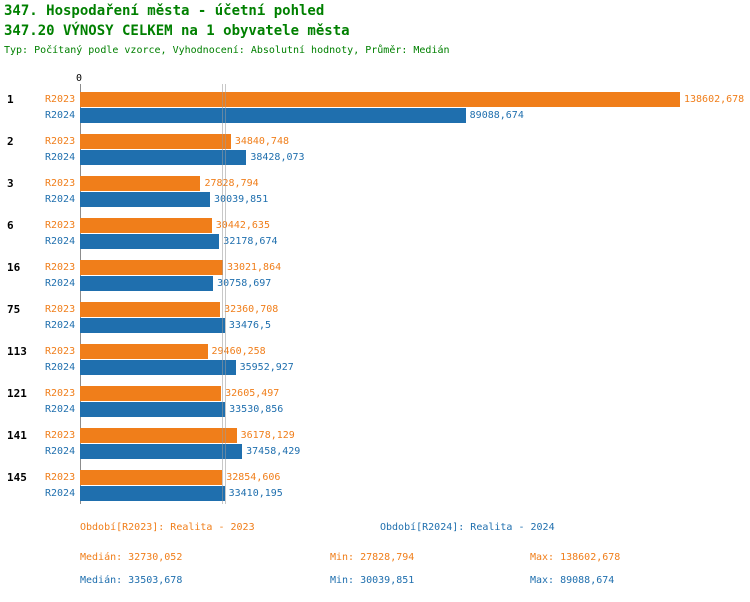  What do you see at coordinates (80, 294) in the screenshot?
I see `y-axis-line` at bounding box center [80, 294].